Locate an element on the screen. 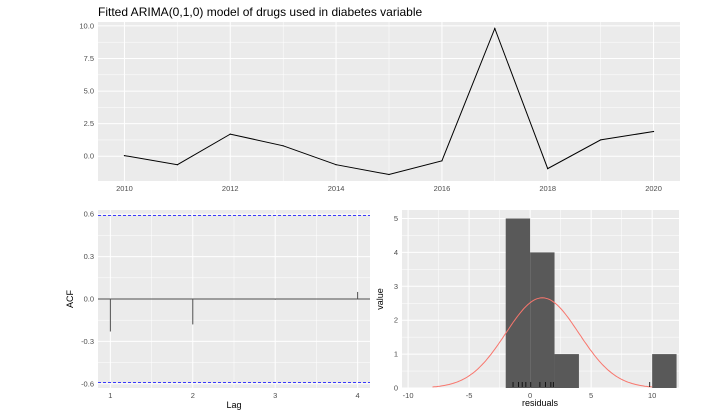 The height and width of the screenshot is (413, 727). acf-y-axis-ticks: -0.6 -0.3 0.0 0.3 0.6 is located at coordinates (87, 299).